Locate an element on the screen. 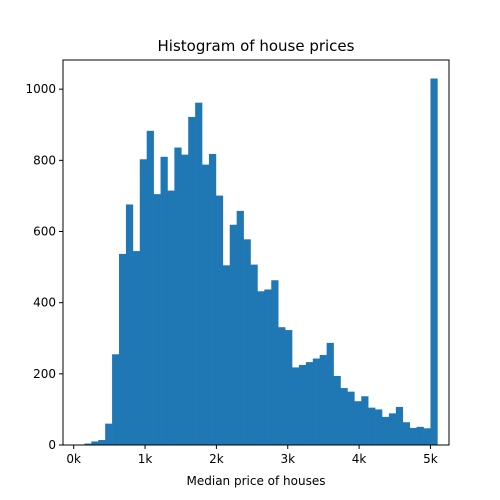 This screenshot has height=500, width=500. chart-title: Histogram of house prices is located at coordinates (256, 46).